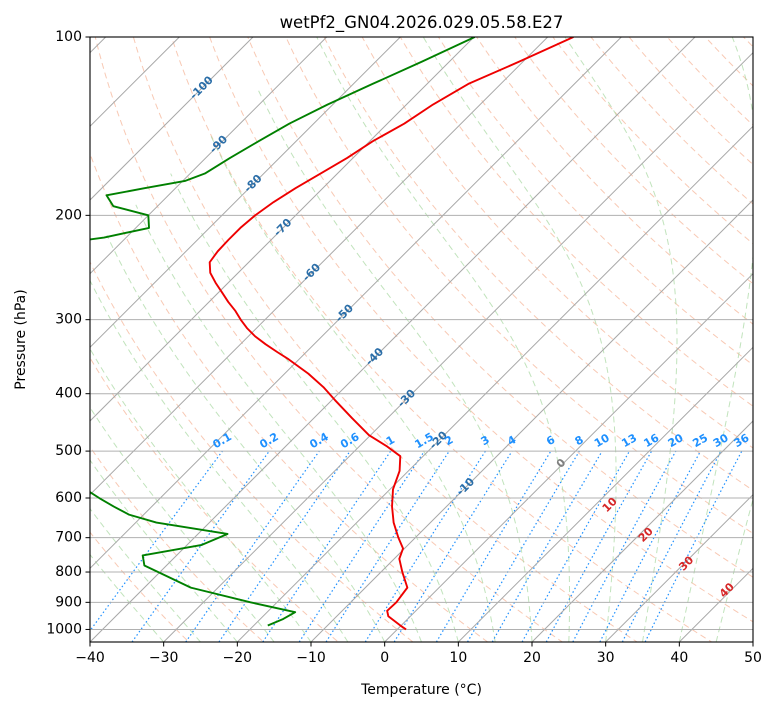  What do you see at coordinates (90, 658) in the screenshot?
I see `x-tick-label: −40` at bounding box center [90, 658].